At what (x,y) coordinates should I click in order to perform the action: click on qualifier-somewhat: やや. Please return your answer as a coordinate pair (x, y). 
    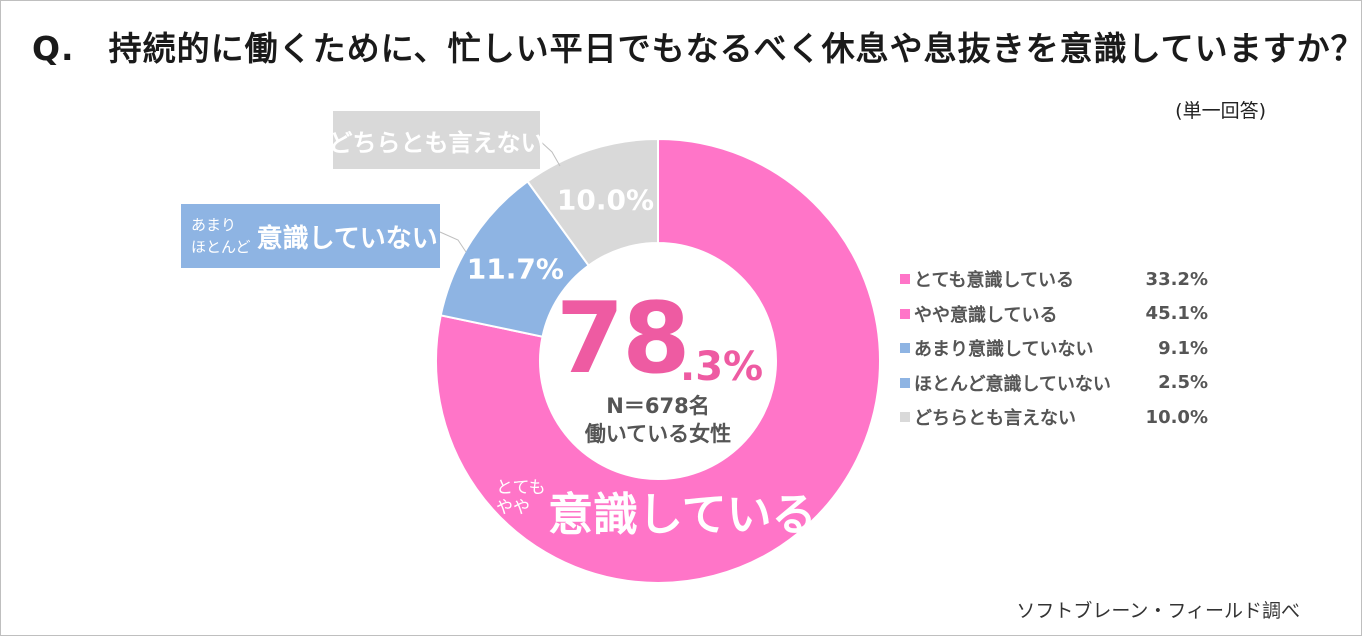
    Looking at the image, I should click on (513, 508).